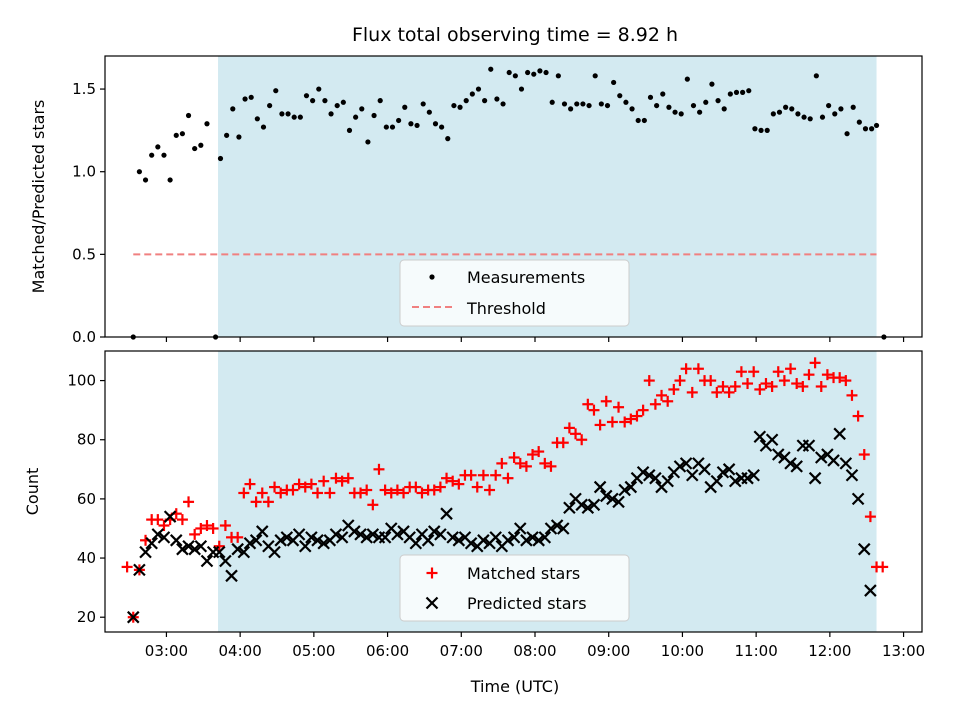  What do you see at coordinates (240, 651) in the screenshot?
I see `x-tick-label: 04:00` at bounding box center [240, 651].